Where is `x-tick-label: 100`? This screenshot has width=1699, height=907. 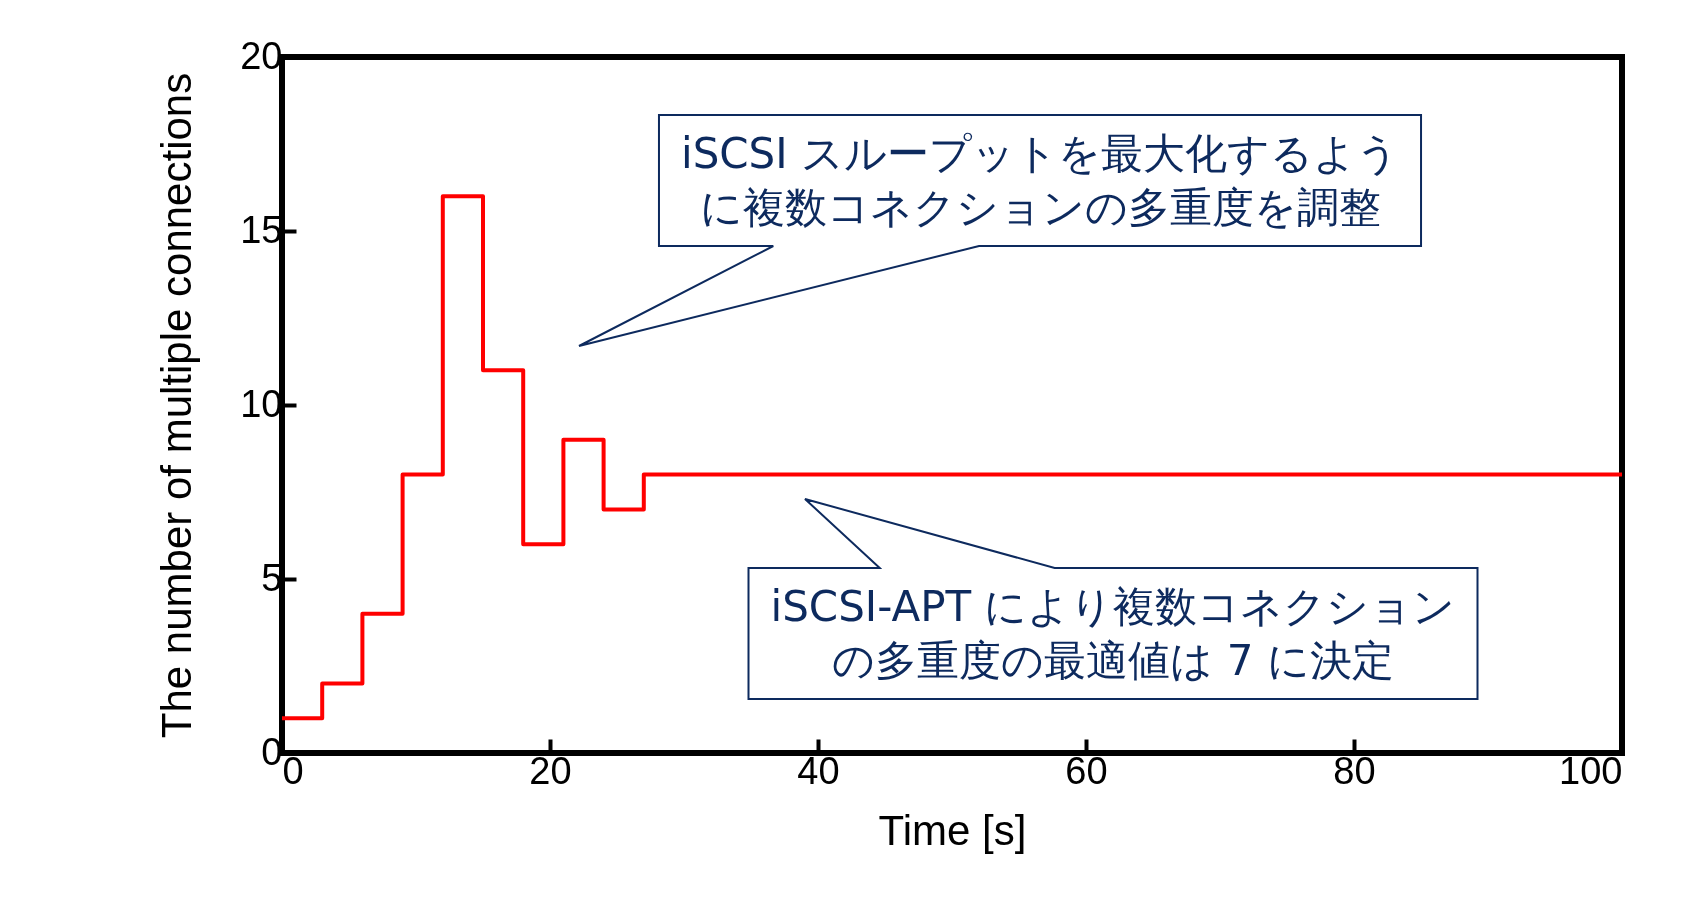 x-tick-label: 100 is located at coordinates (1591, 770).